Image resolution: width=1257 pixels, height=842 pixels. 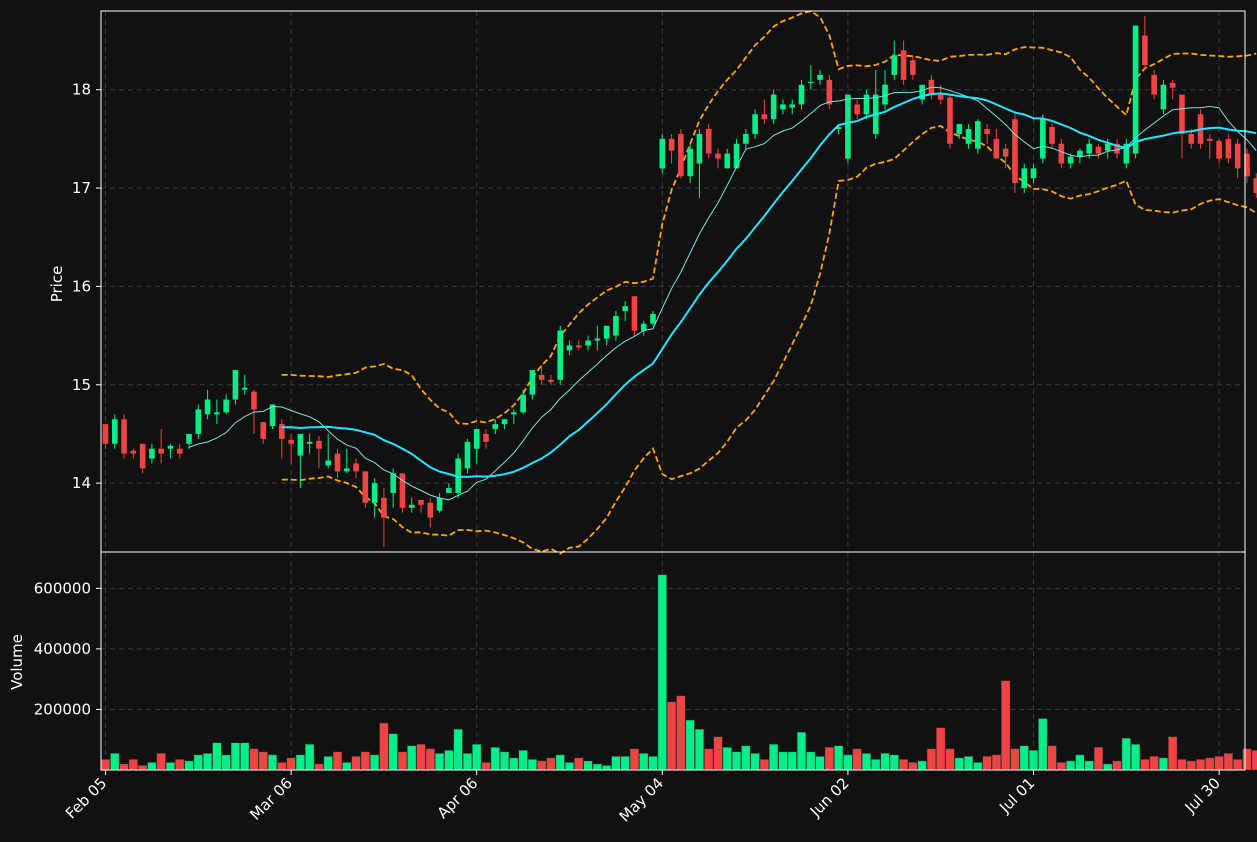 What do you see at coordinates (81, 385) in the screenshot?
I see `price-tick-label: 15` at bounding box center [81, 385].